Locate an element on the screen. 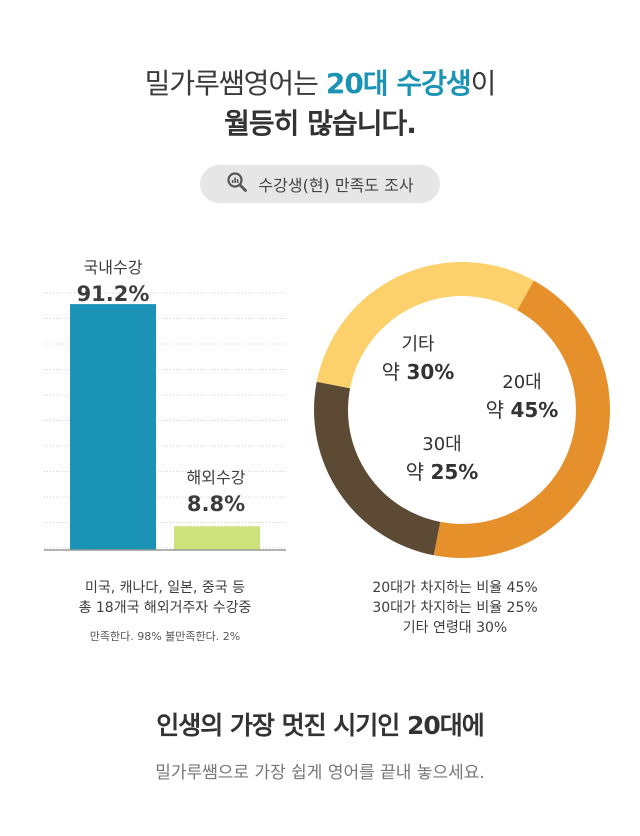 The height and width of the screenshot is (836, 640). donut-label-other-name: 기타 is located at coordinates (418, 344).